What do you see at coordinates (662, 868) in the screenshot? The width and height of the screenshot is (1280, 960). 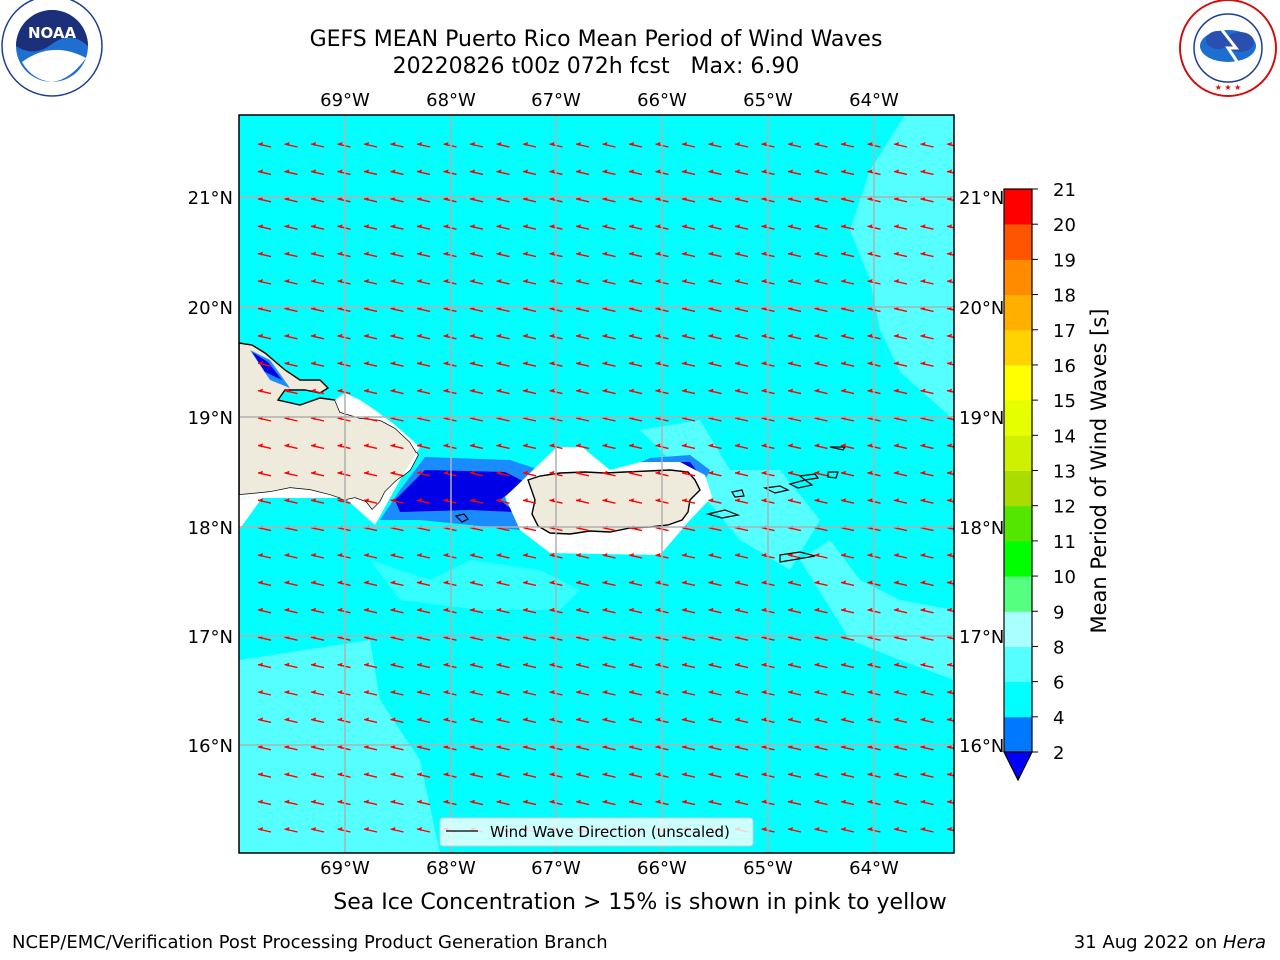 I see `lon-label-bottom: 66°W` at bounding box center [662, 868].